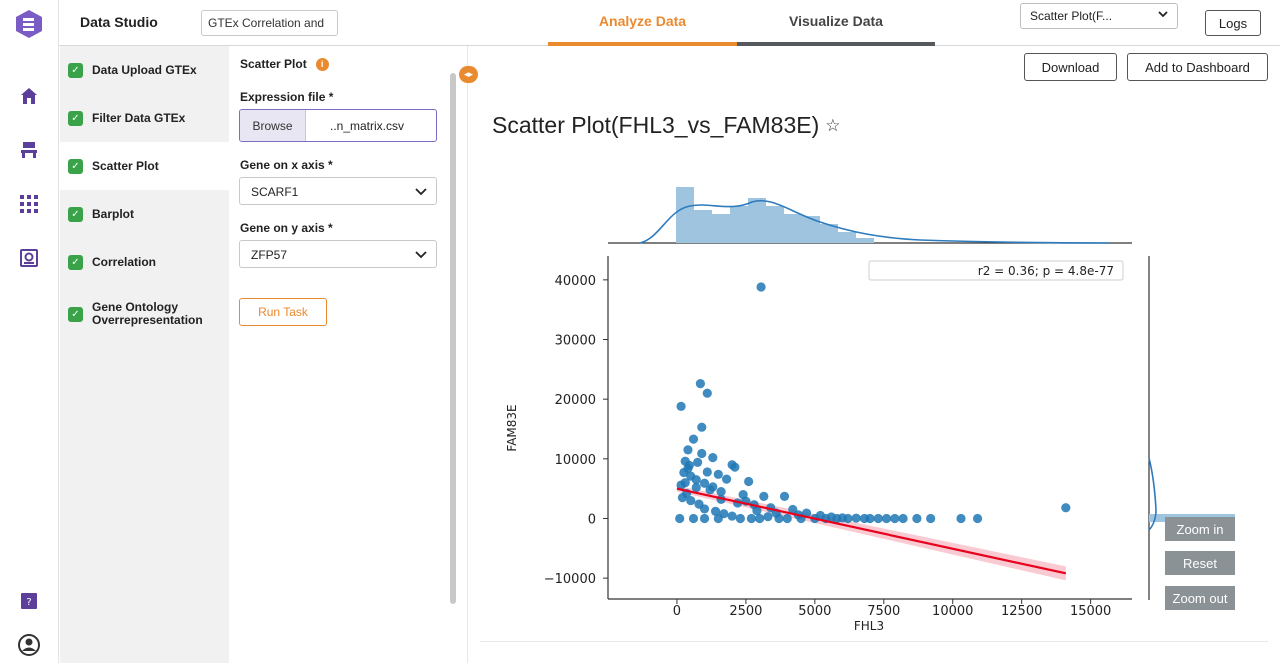 This screenshot has width=1280, height=663. I want to click on form-title-text: Scatter Plot, so click(273, 64).